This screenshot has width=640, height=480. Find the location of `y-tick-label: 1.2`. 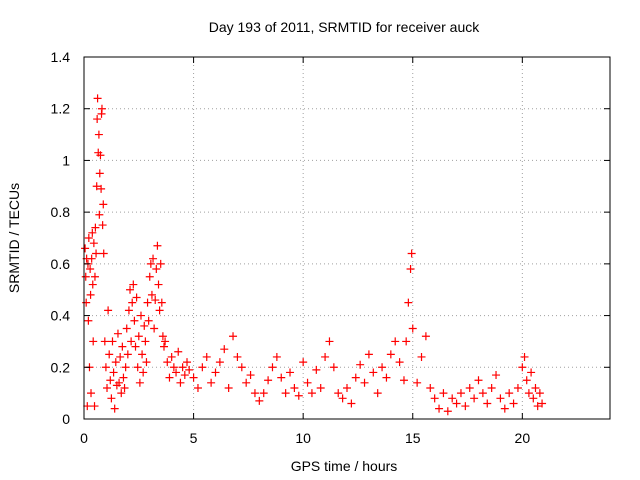

y-tick-label: 1.2 is located at coordinates (61, 109).